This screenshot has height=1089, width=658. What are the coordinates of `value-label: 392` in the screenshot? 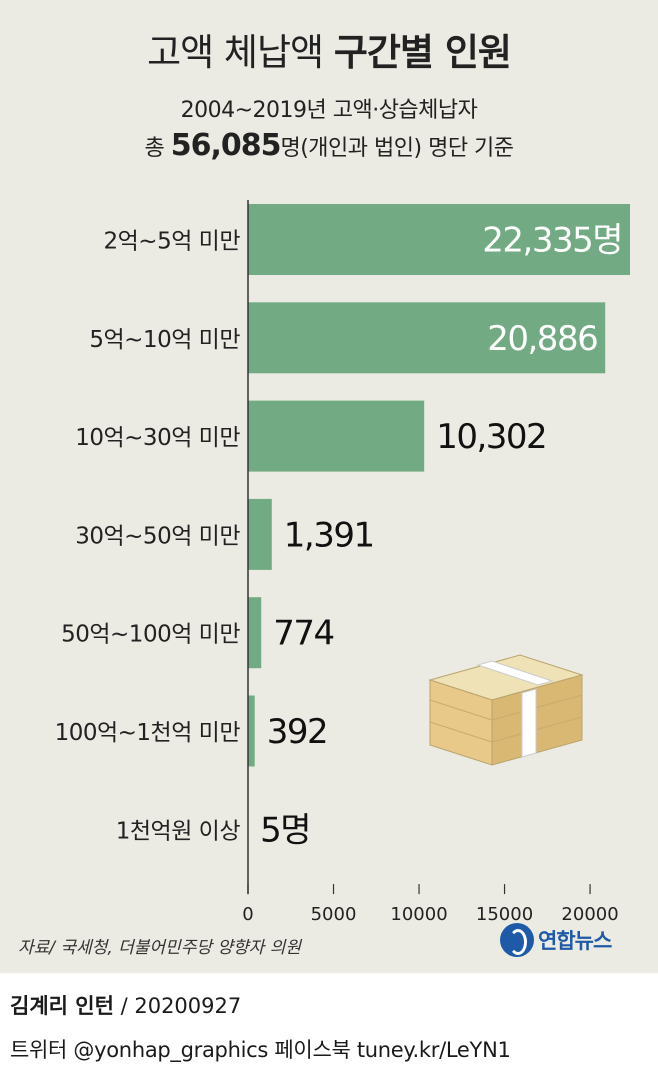 It's located at (297, 732).